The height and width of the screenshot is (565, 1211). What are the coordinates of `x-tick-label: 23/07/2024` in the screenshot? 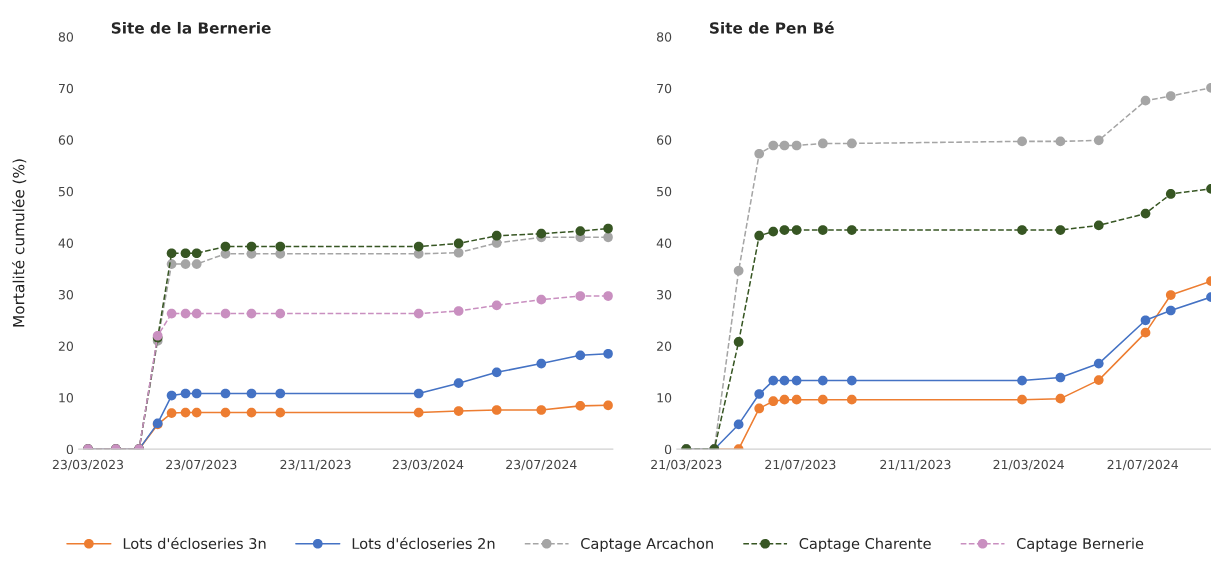 It's located at (541, 465).